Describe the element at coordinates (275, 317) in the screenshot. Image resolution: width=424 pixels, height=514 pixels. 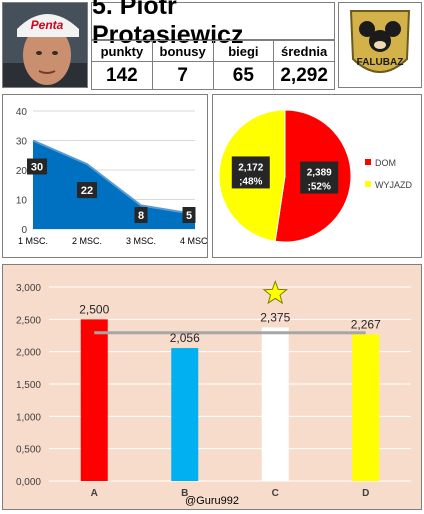
I see `bar-data-label: 2,375` at that location.